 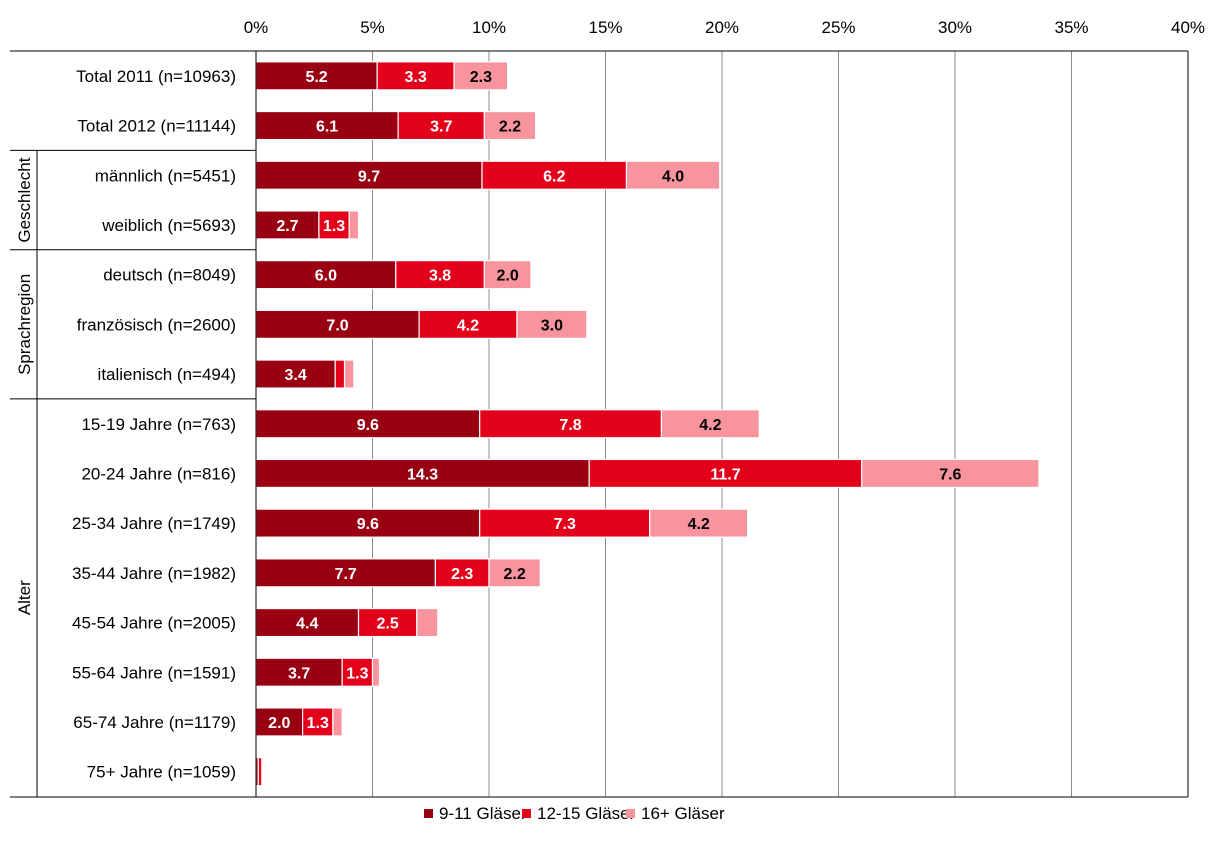 I want to click on data-label: 7.6, so click(x=950, y=474).